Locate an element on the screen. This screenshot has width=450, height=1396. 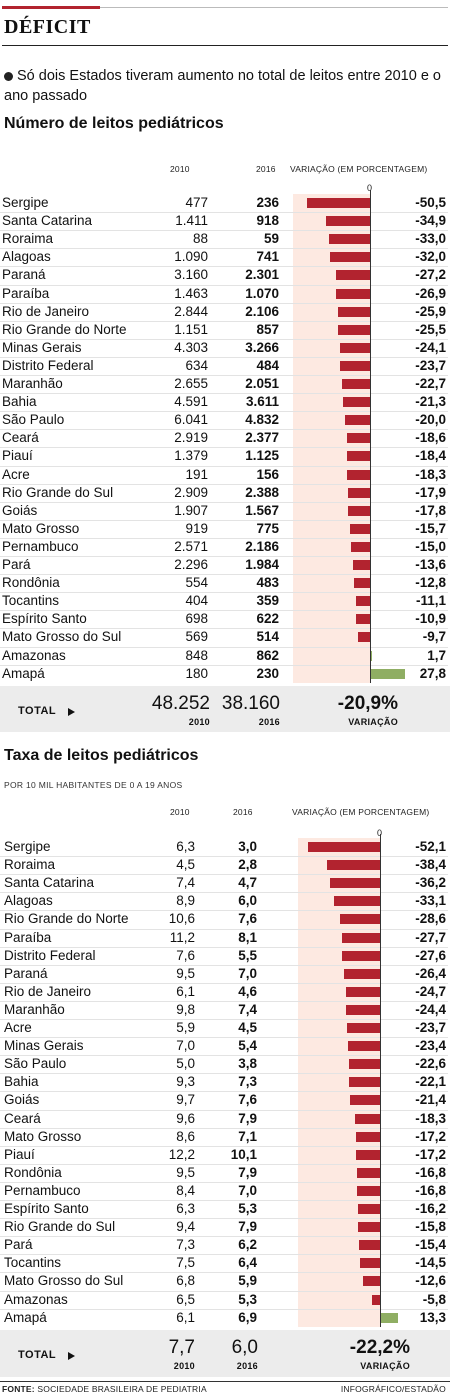
value-2016: 3,0 is located at coordinates (247, 846).